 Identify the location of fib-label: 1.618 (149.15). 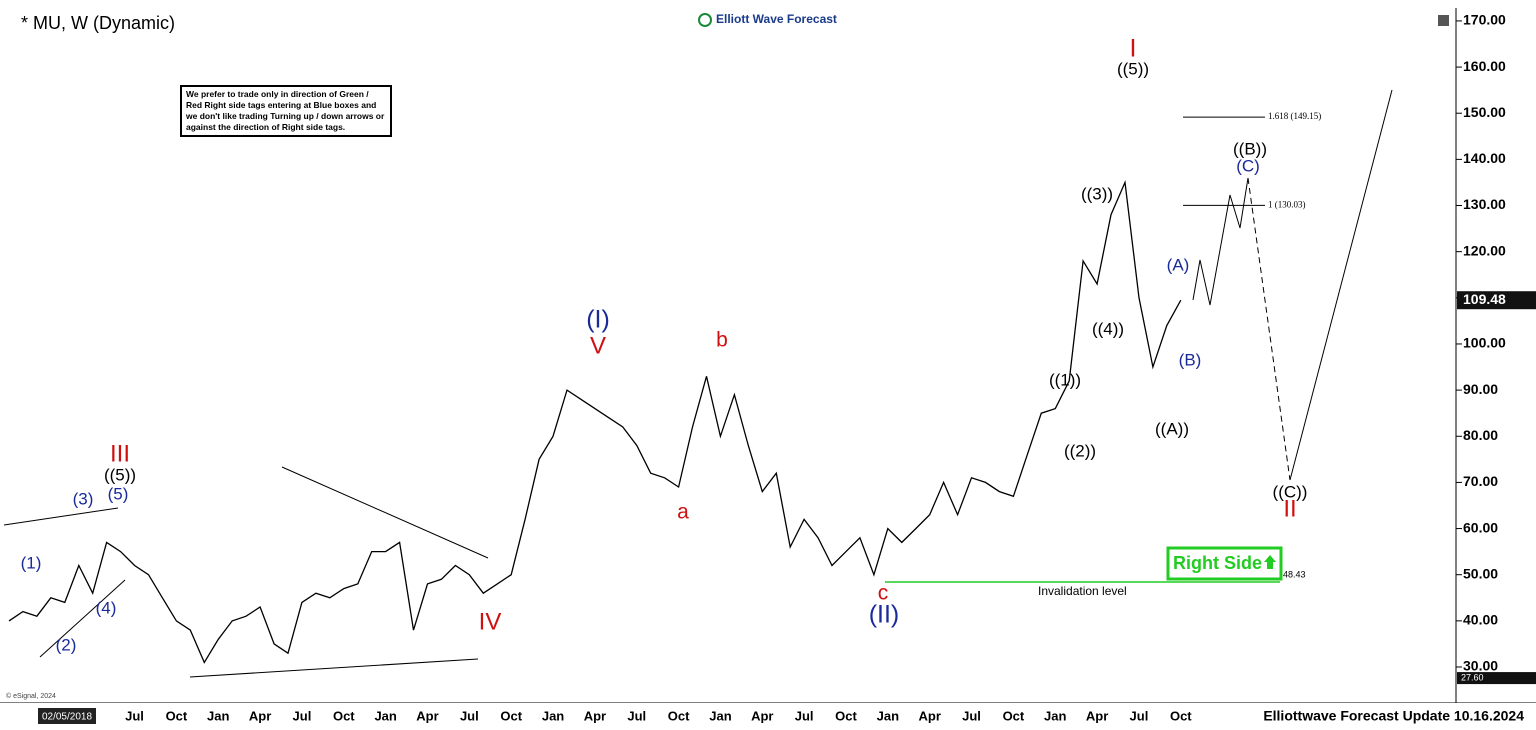
(1294, 116).